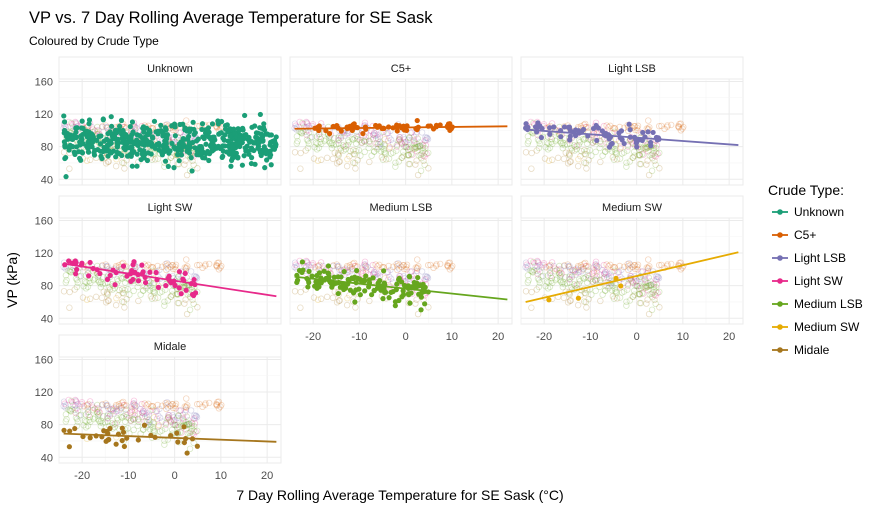 Image resolution: width=879 pixels, height=511 pixels. Describe the element at coordinates (683, 337) in the screenshot. I see `x-tick-label: 10` at that location.